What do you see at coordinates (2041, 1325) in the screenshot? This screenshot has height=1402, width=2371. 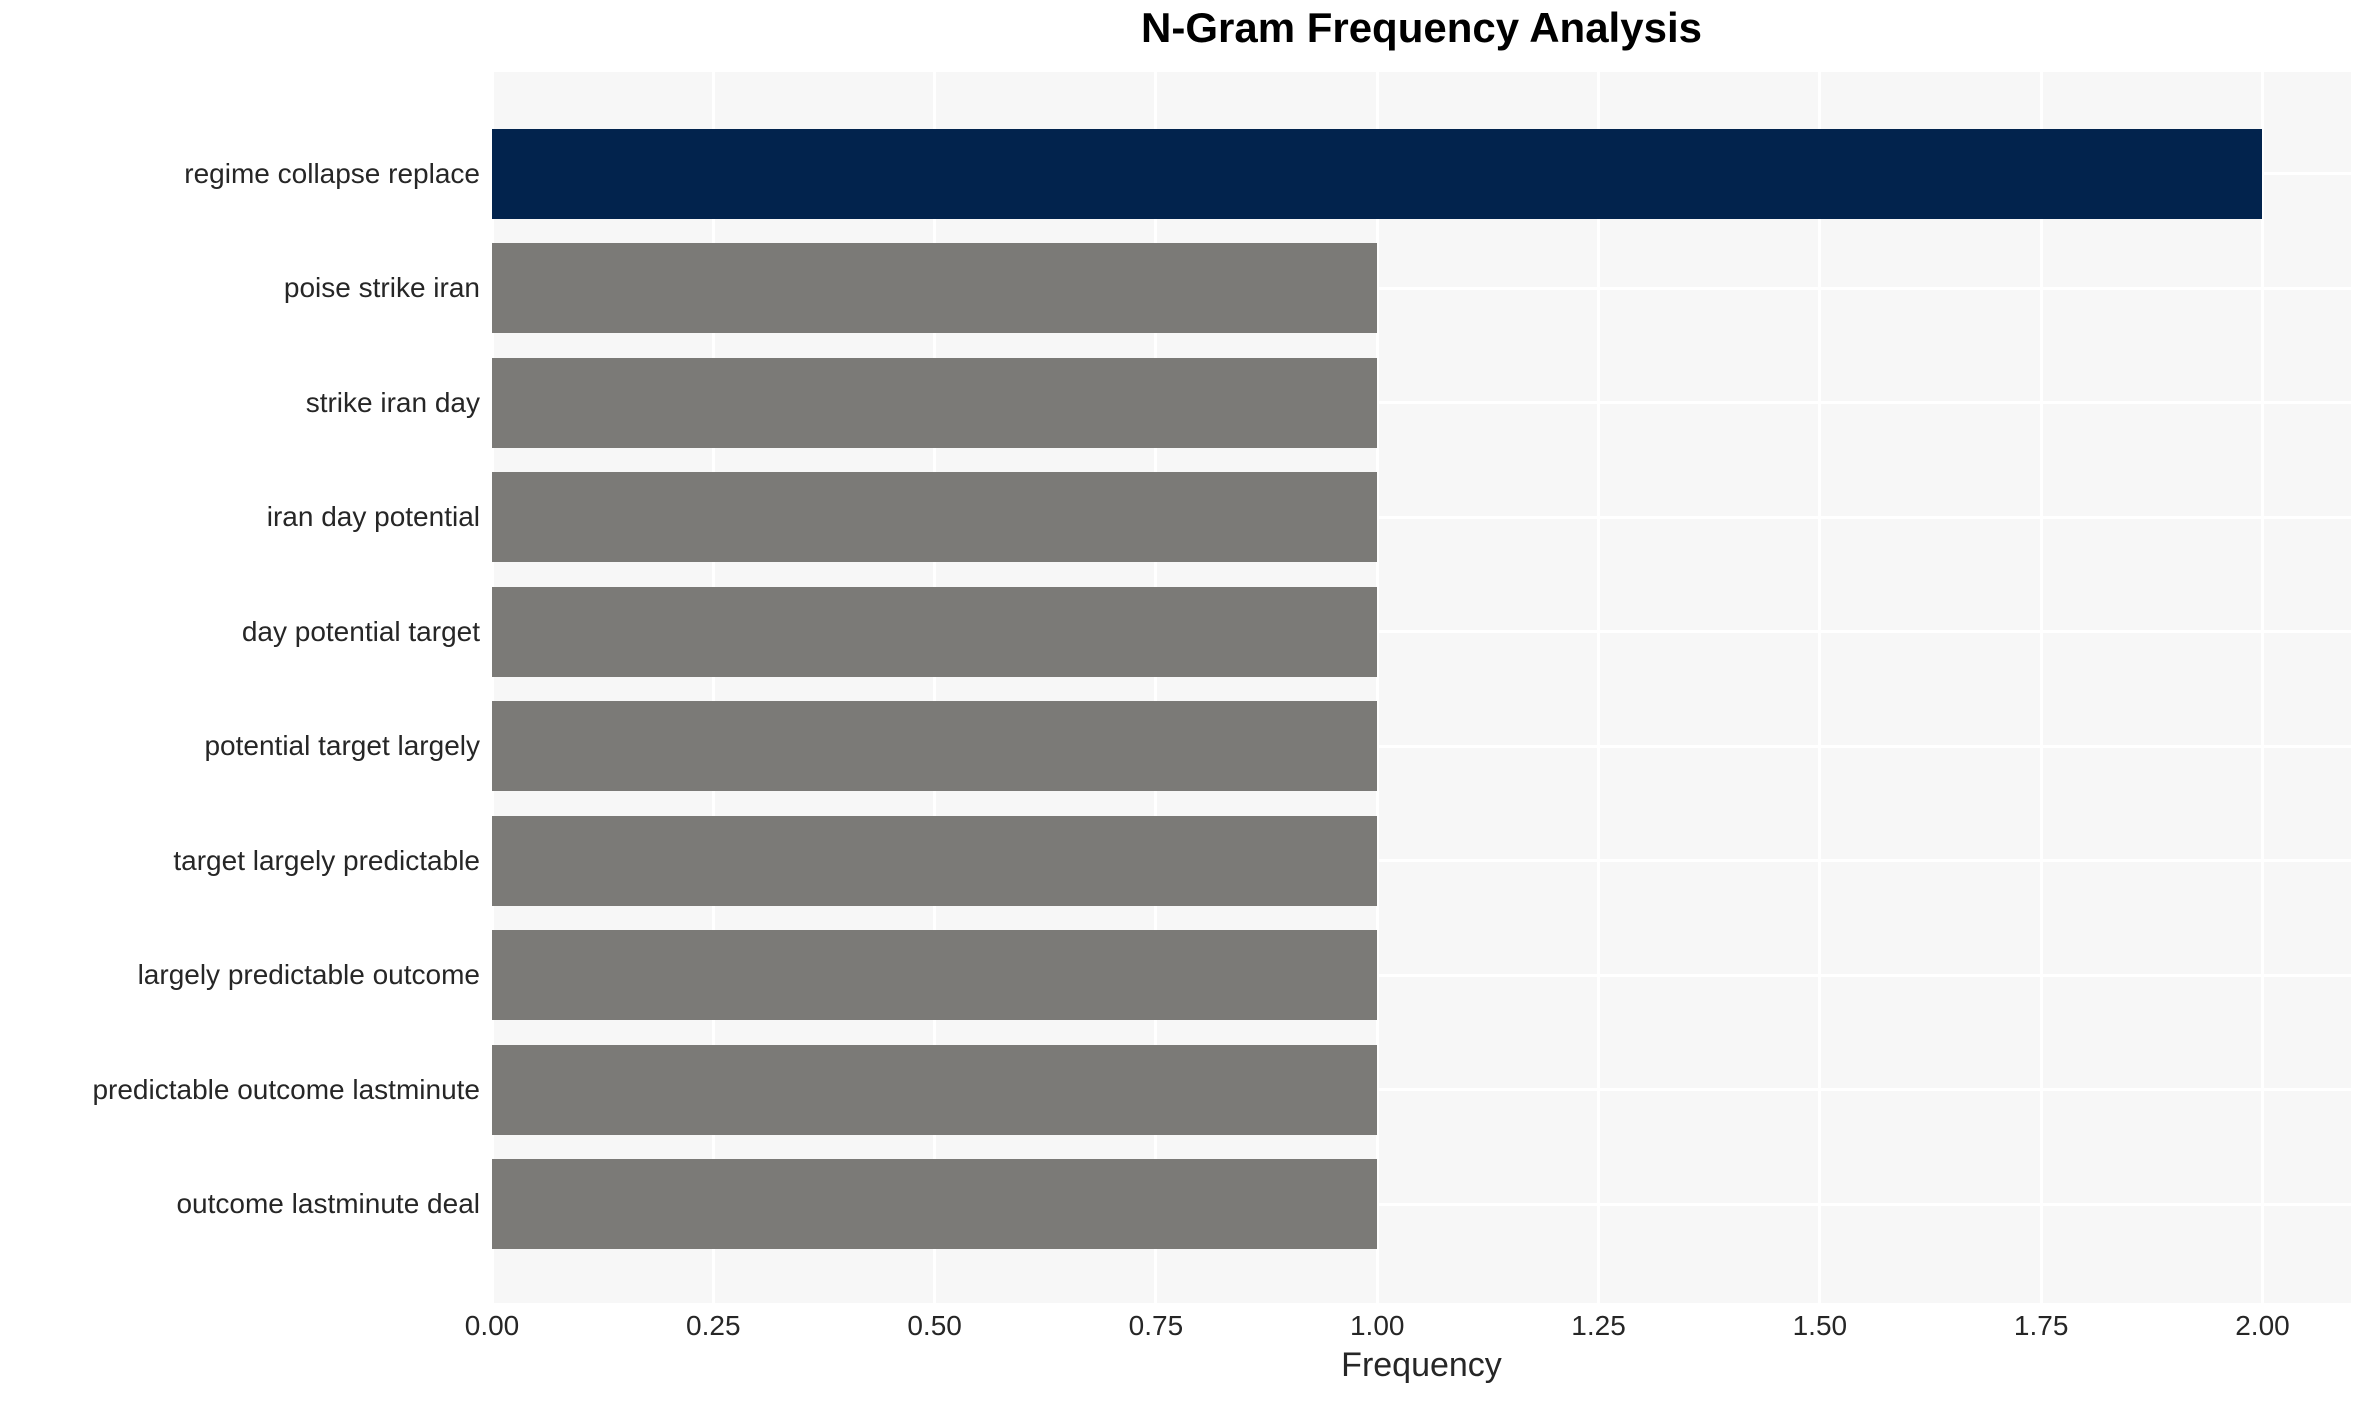 I see `x-tick-label: 1.75` at bounding box center [2041, 1325].